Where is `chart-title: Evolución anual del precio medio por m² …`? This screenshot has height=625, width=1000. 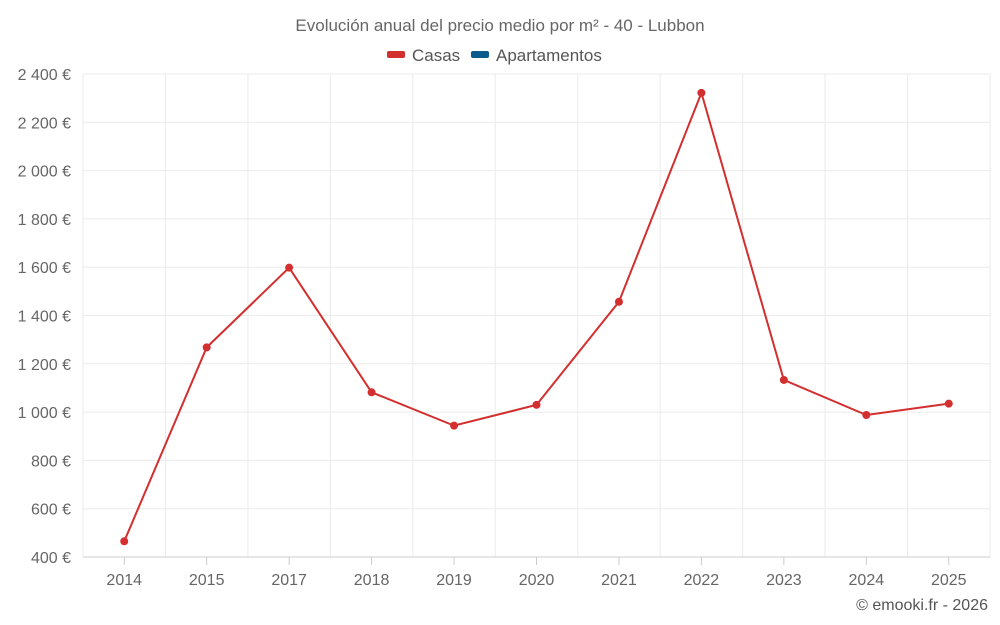
chart-title: Evolución anual del precio medio por m² … is located at coordinates (499, 25).